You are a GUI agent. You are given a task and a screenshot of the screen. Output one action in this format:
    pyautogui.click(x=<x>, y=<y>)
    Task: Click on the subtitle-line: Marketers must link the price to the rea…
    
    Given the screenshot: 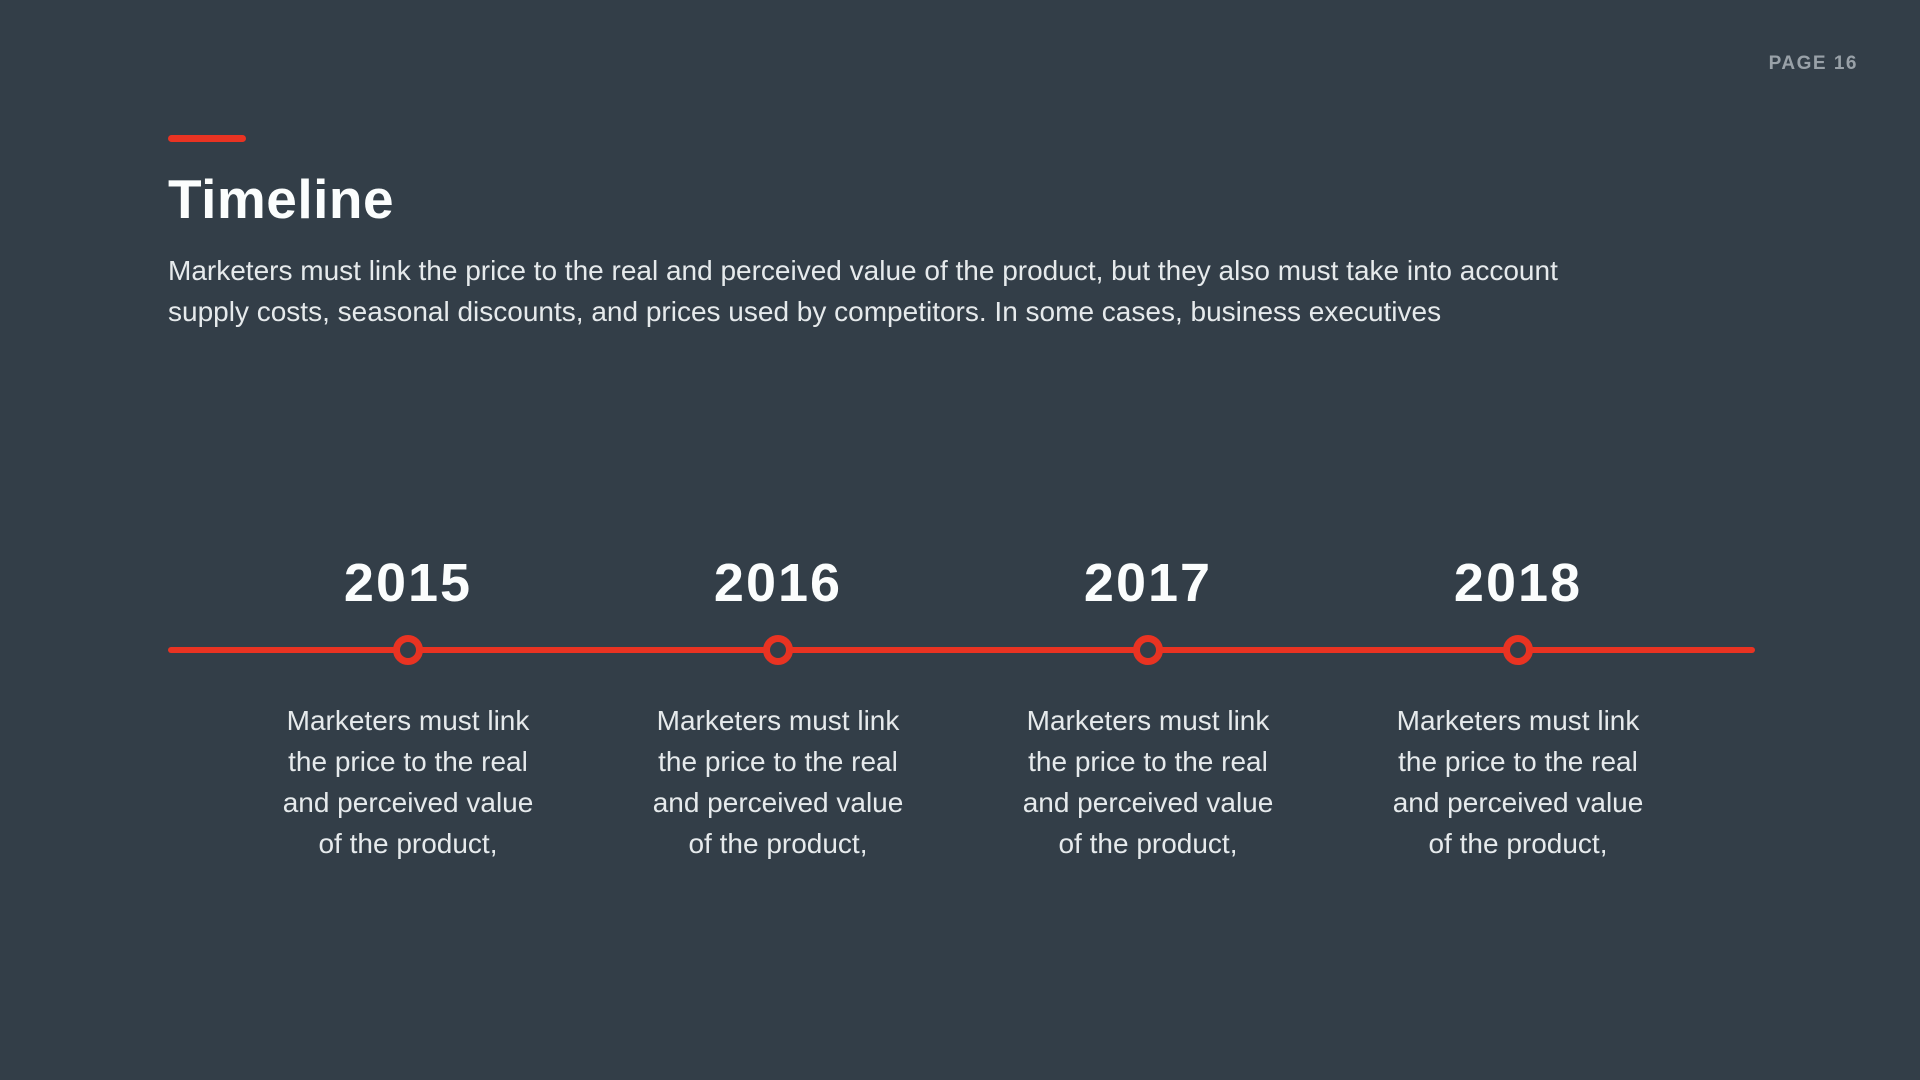 What is the action you would take?
    pyautogui.click(x=863, y=270)
    